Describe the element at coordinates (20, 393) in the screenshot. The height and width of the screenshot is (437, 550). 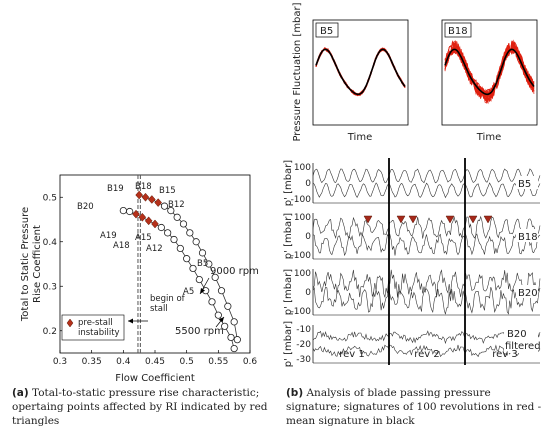
I see `left-caption-tag: (a)` at that location.